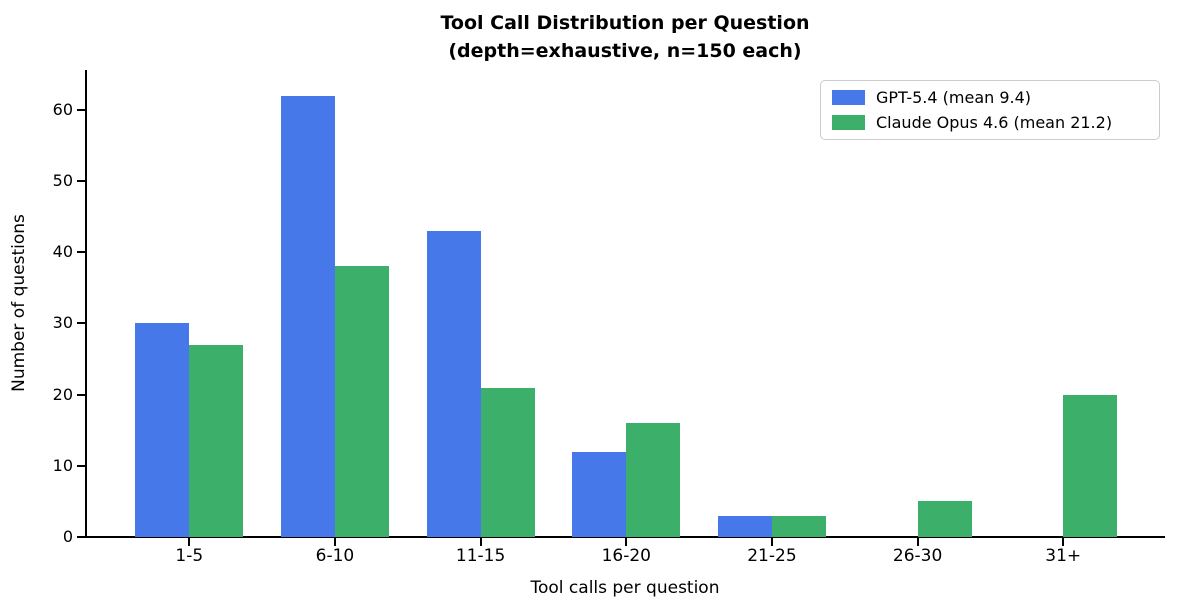  Describe the element at coordinates (62, 323) in the screenshot. I see `y-tick-label-30: 30` at that location.